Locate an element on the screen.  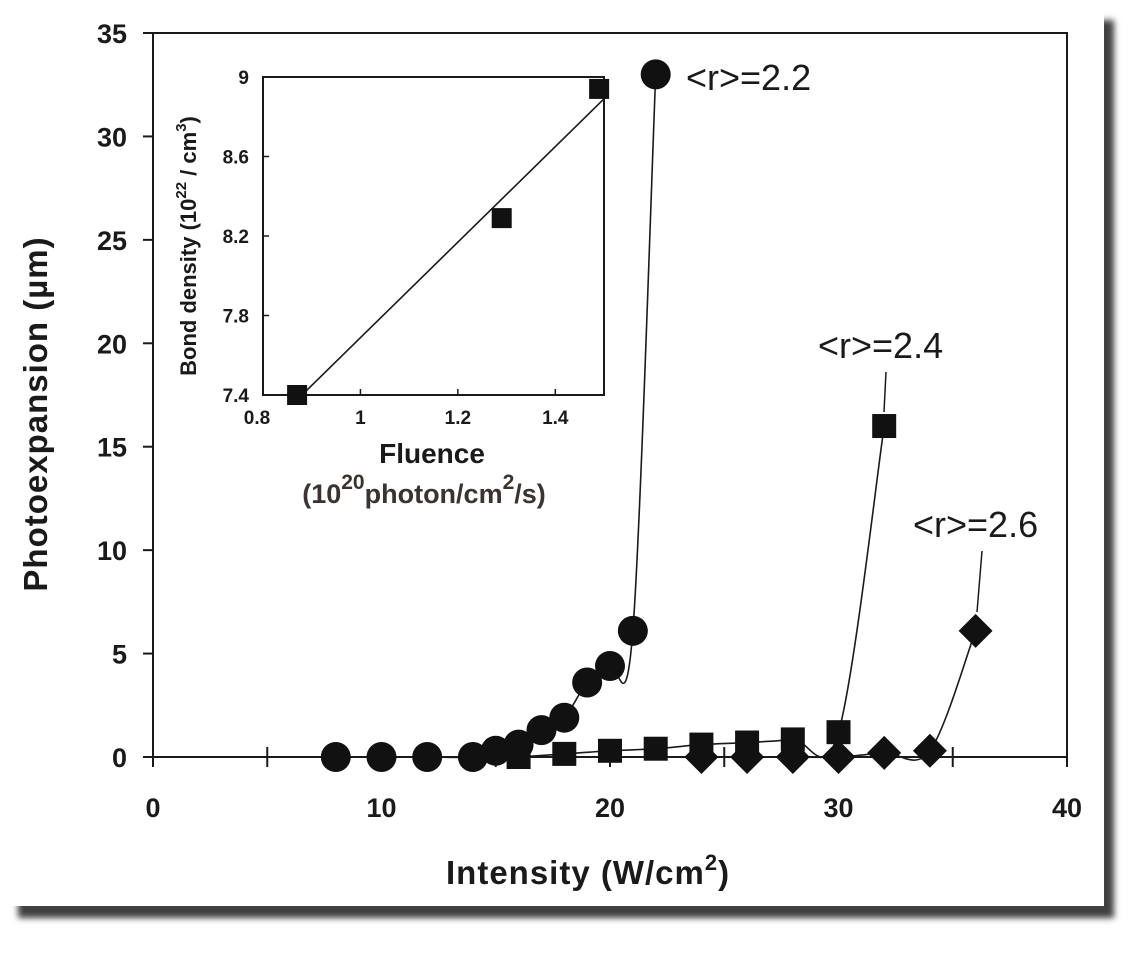
inset-fit-line-segment is located at coordinates (453, 247).